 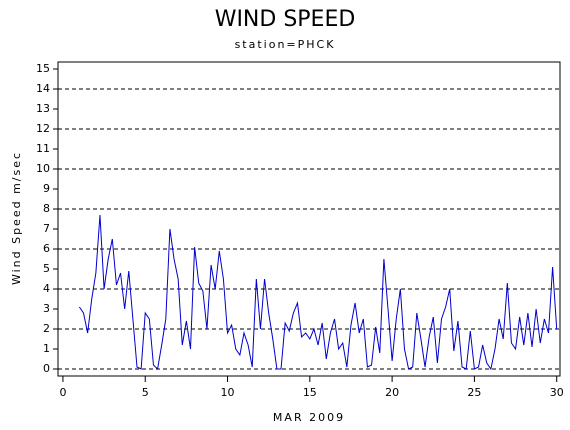 I want to click on x-tick-label: 25, so click(x=474, y=392).